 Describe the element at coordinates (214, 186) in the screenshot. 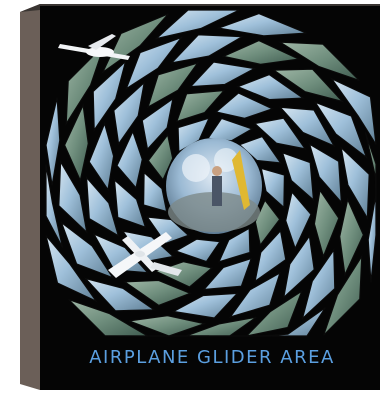

I see `center-disc-figure` at that location.